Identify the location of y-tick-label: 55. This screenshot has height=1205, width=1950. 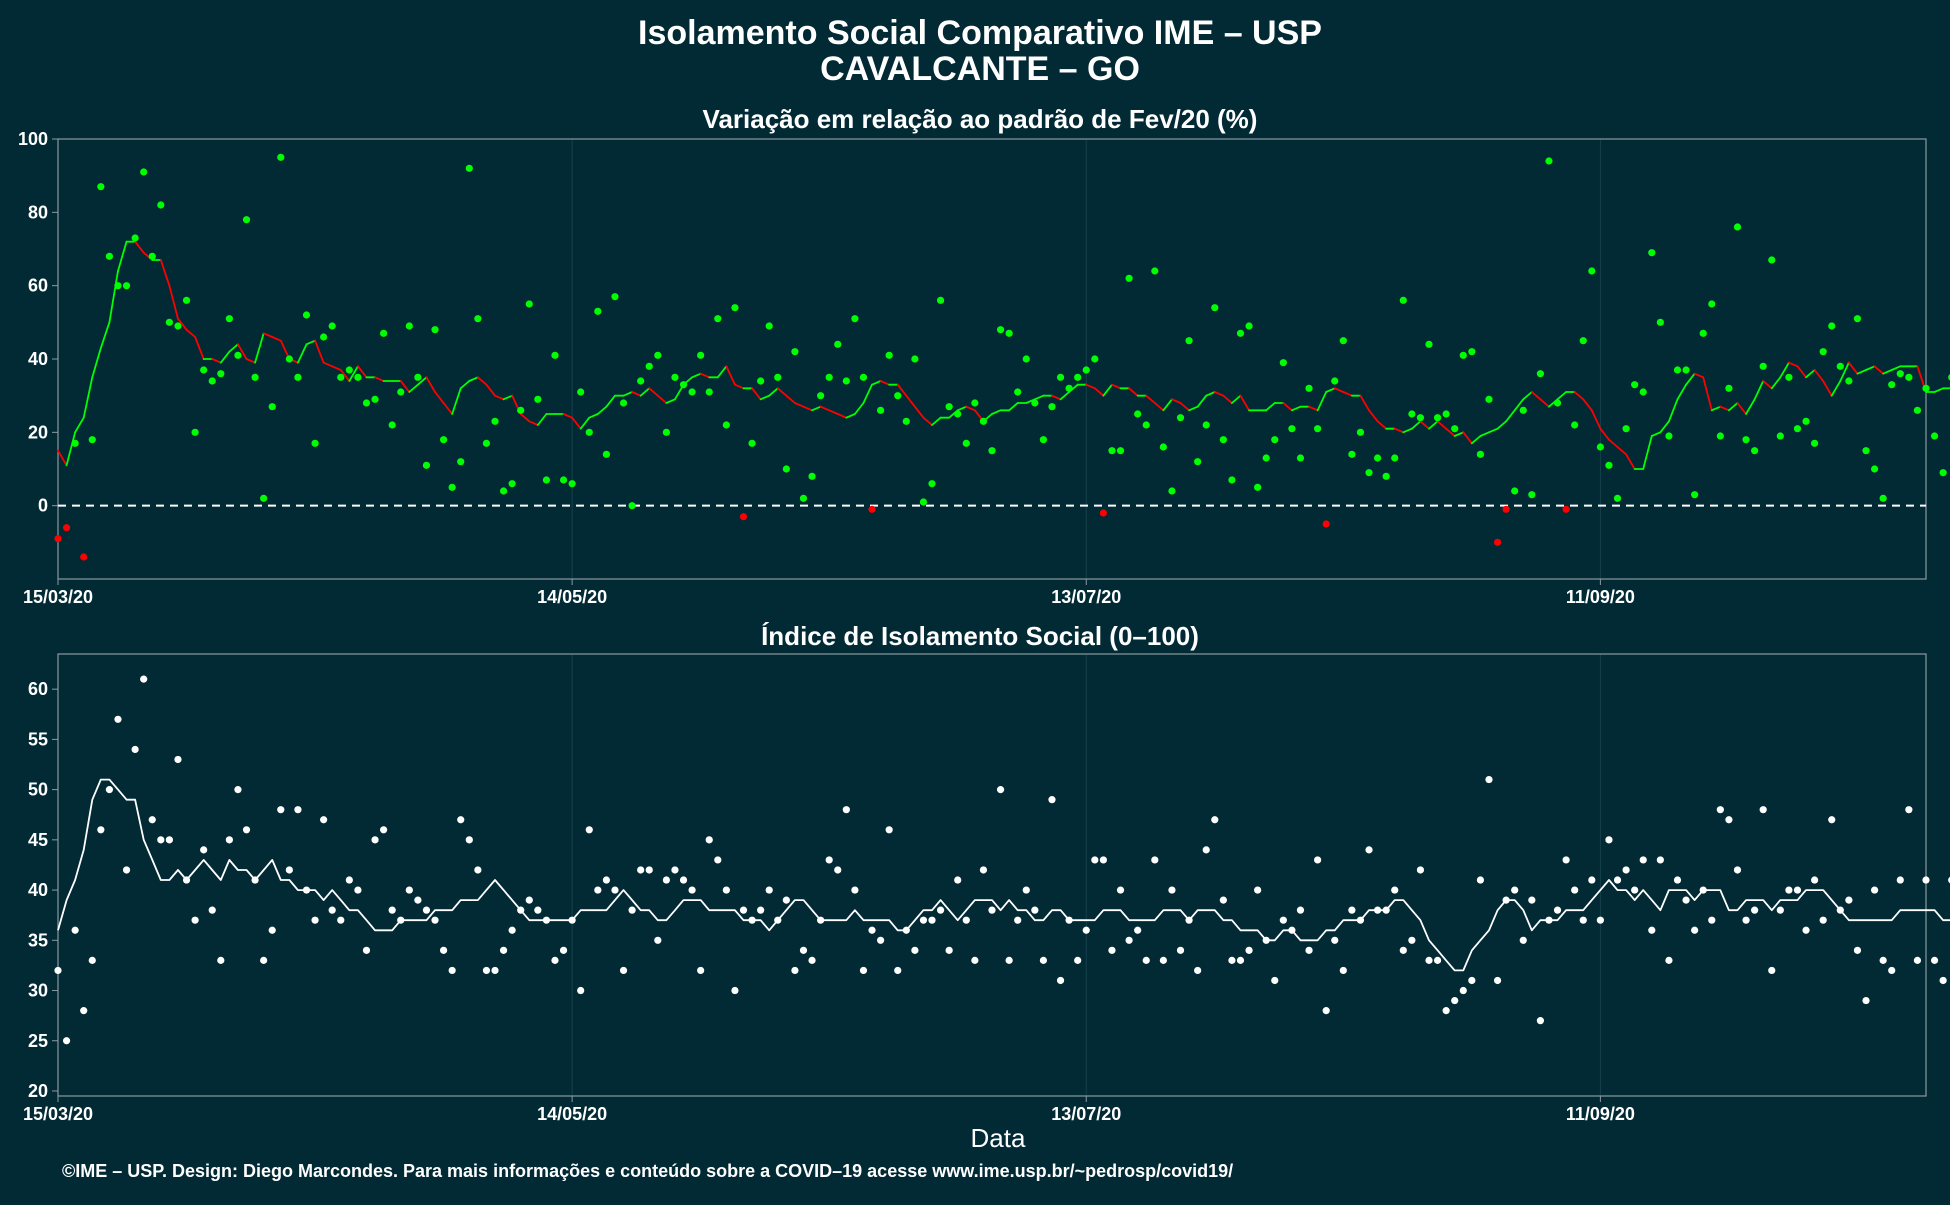
(38, 739).